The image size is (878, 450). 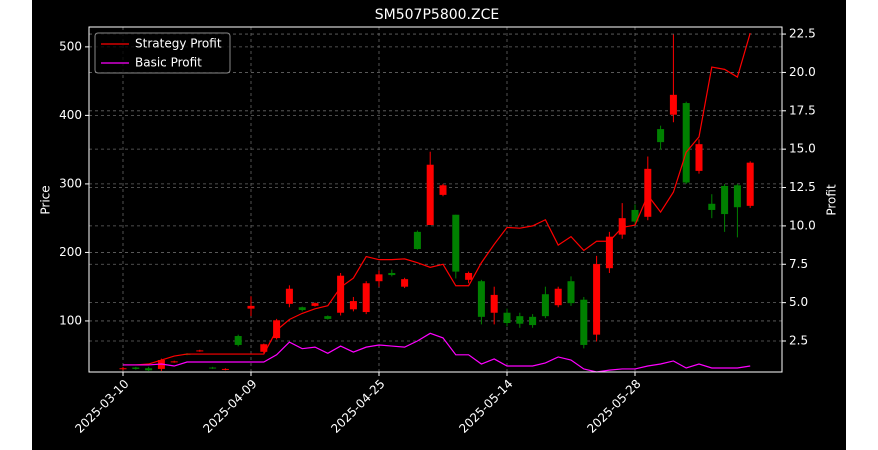 What do you see at coordinates (832, 200) in the screenshot?
I see `y2-axis-label: Profit` at bounding box center [832, 200].